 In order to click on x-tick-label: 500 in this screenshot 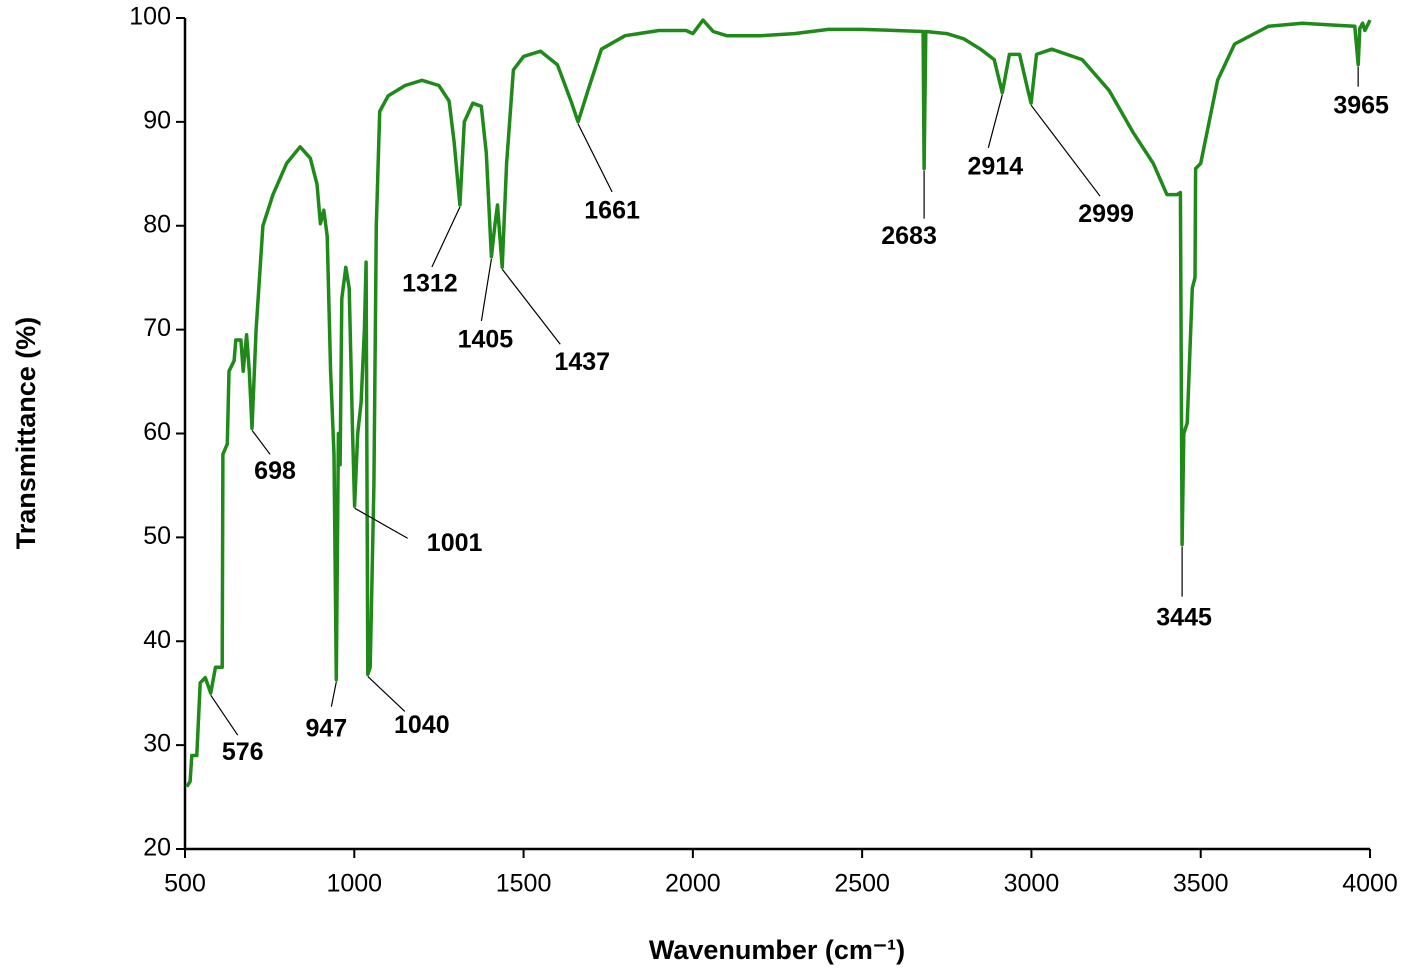, I will do `click(185, 884)`.